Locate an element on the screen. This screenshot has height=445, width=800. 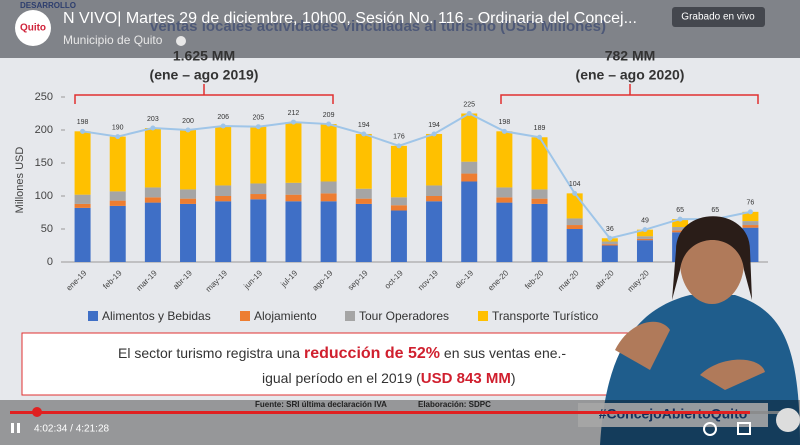
legend-label: Alojamiento is located at coordinates (285, 316).